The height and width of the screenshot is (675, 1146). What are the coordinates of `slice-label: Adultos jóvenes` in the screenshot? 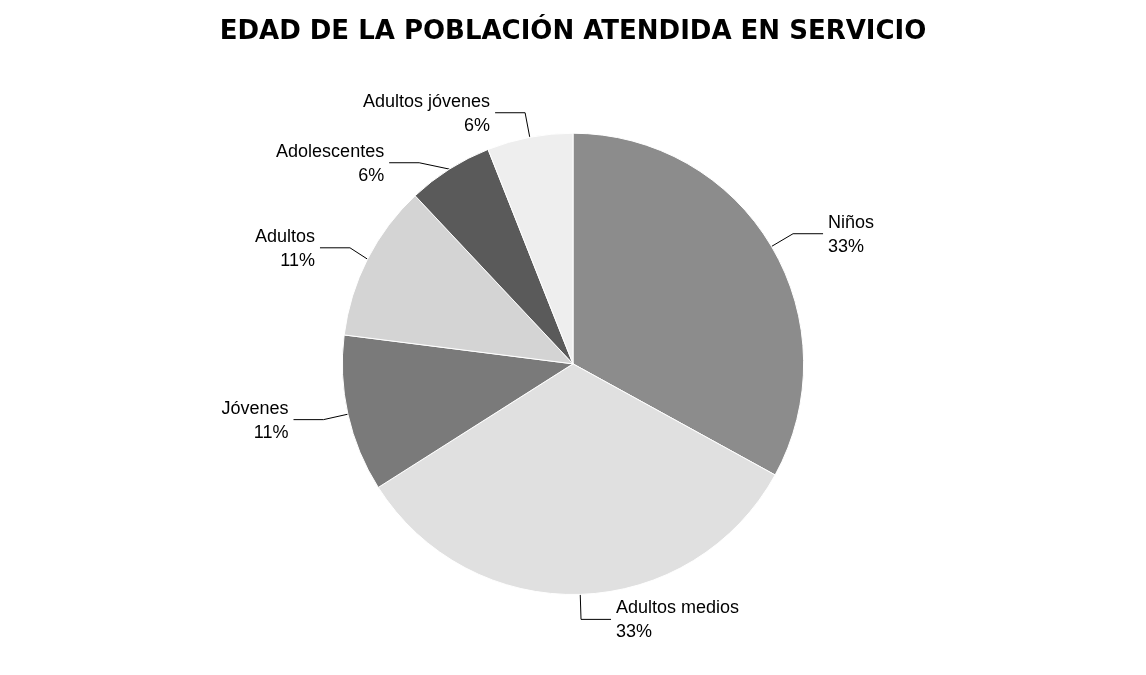 It's located at (427, 100).